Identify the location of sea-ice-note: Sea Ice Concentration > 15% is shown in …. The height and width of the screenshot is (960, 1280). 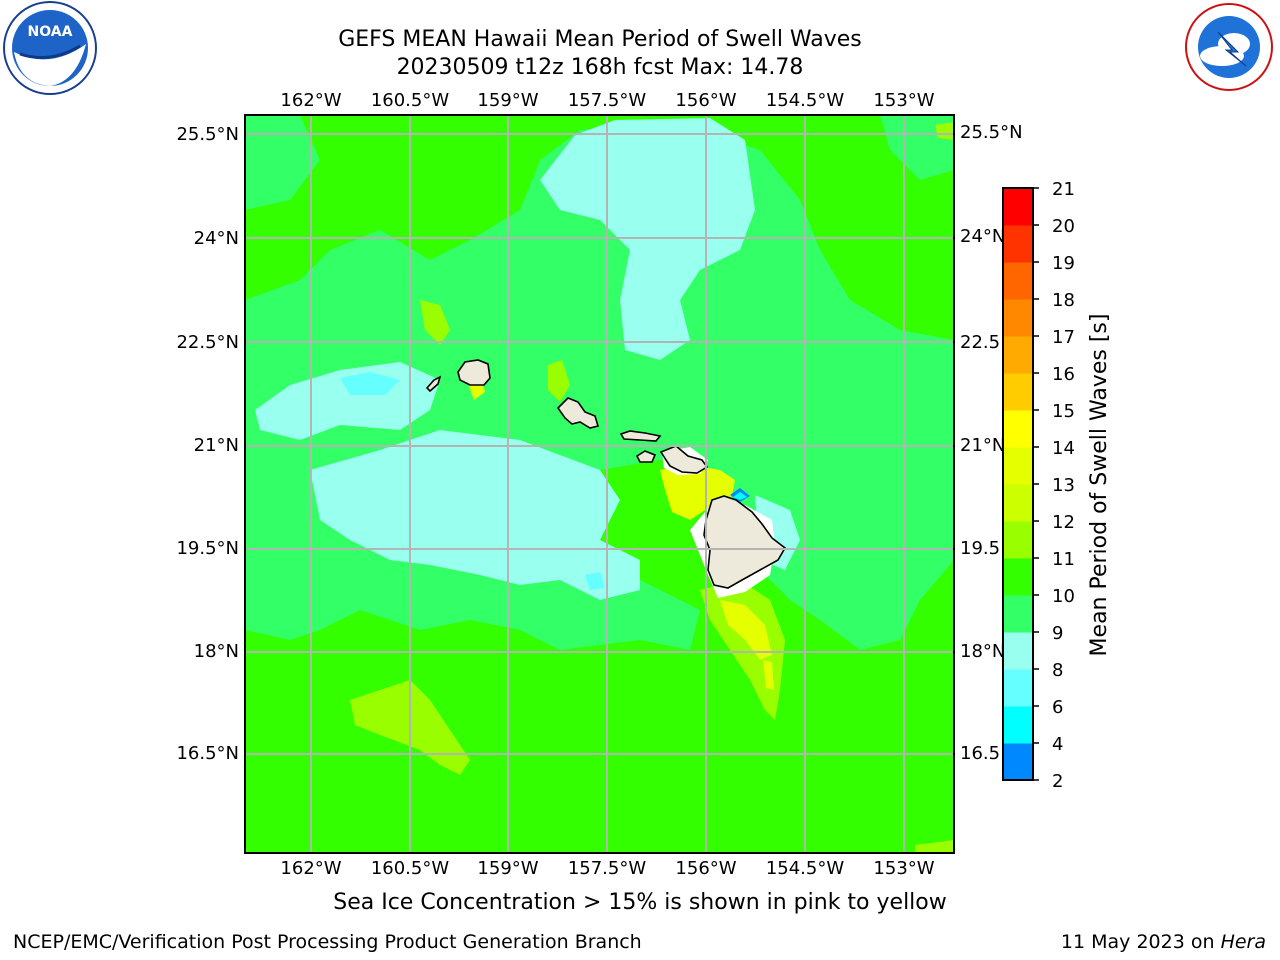
(640, 902).